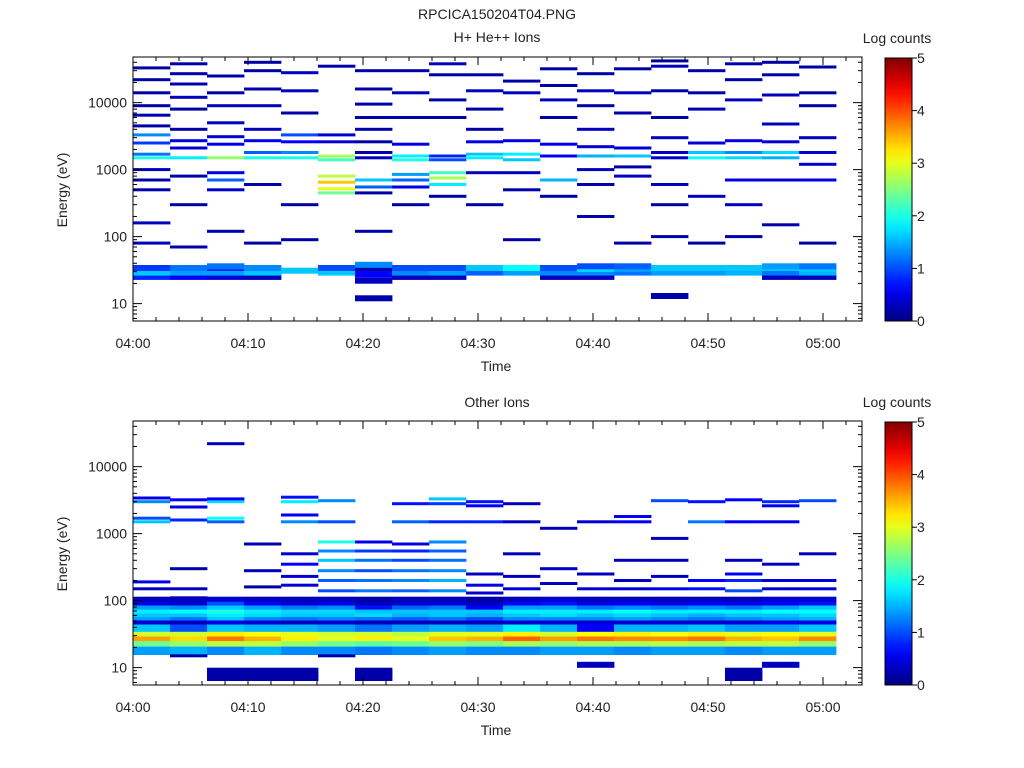 The width and height of the screenshot is (1024, 768). Describe the element at coordinates (497, 14) in the screenshot. I see `figure-title: RPCICA150204T04.PNG` at that location.